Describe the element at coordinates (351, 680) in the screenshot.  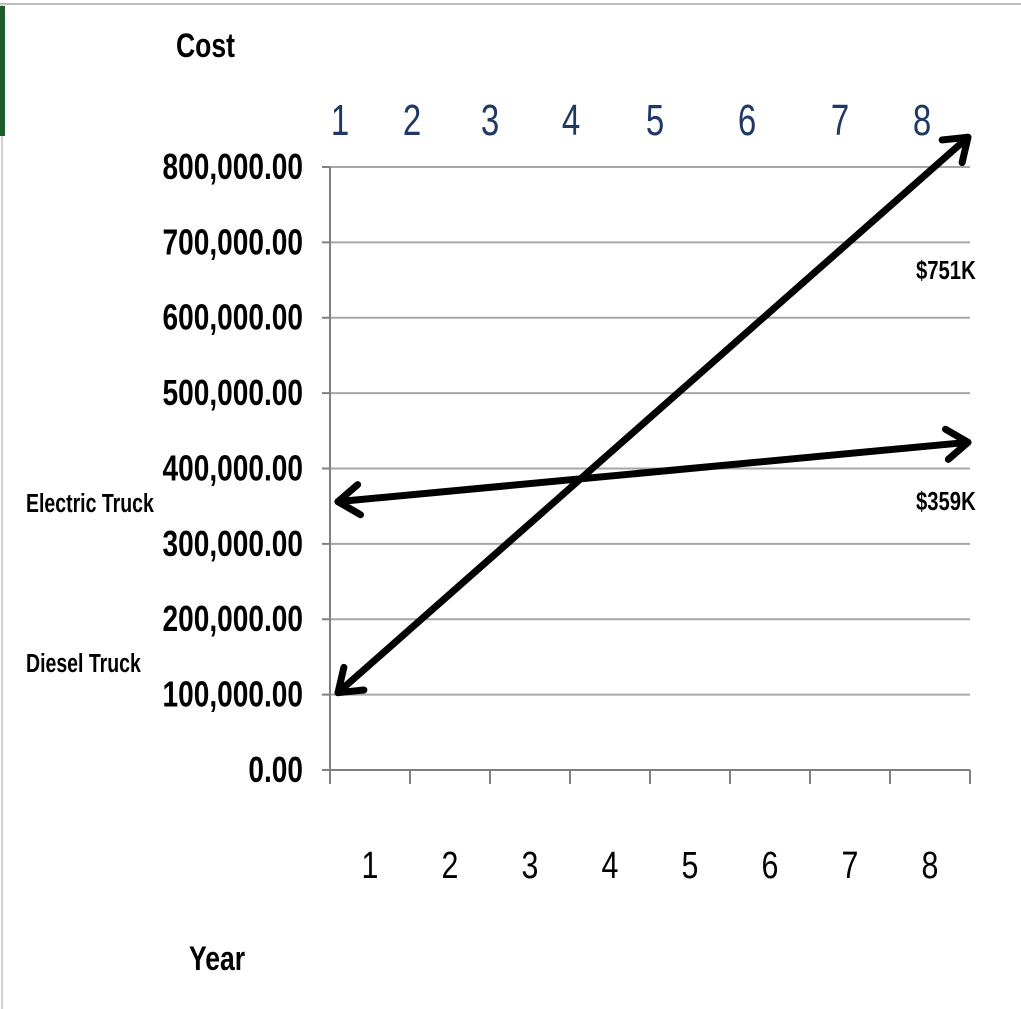
I see `diesel-truck-arrowhead-start` at that location.